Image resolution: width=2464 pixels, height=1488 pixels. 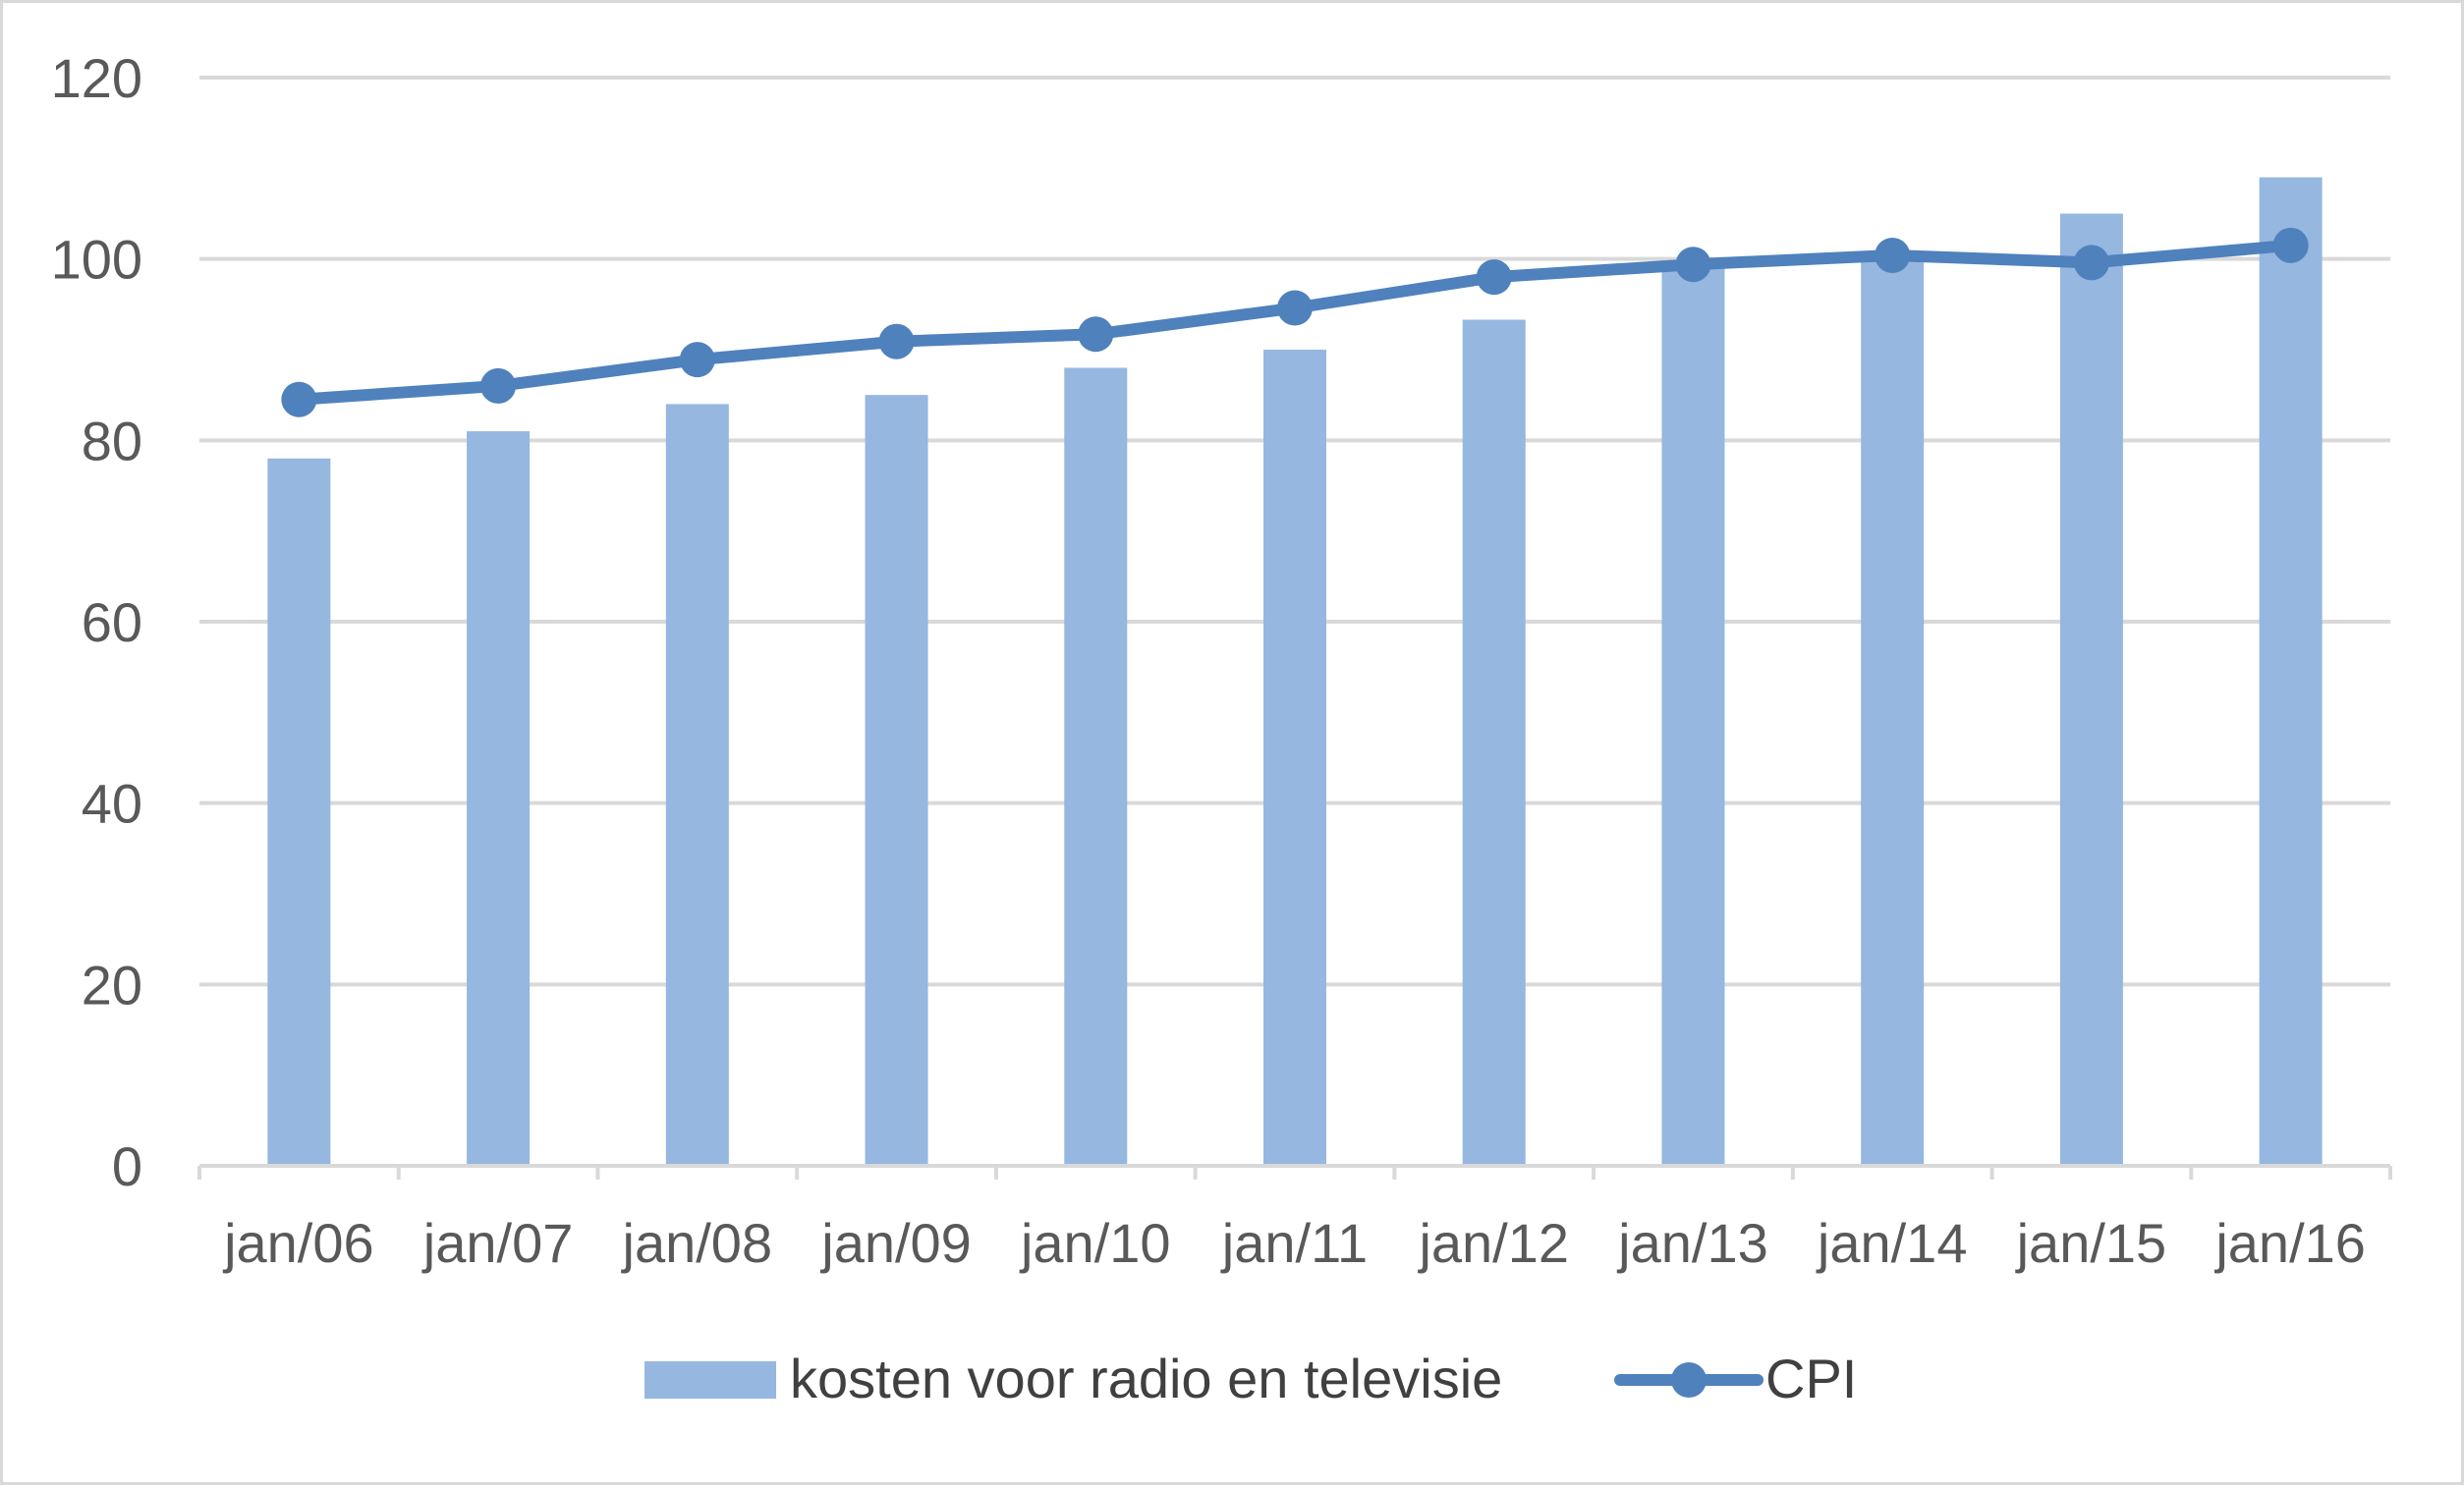 What do you see at coordinates (1146, 1378) in the screenshot?
I see `legend-label-bar: kosten voor radio en televisie` at bounding box center [1146, 1378].